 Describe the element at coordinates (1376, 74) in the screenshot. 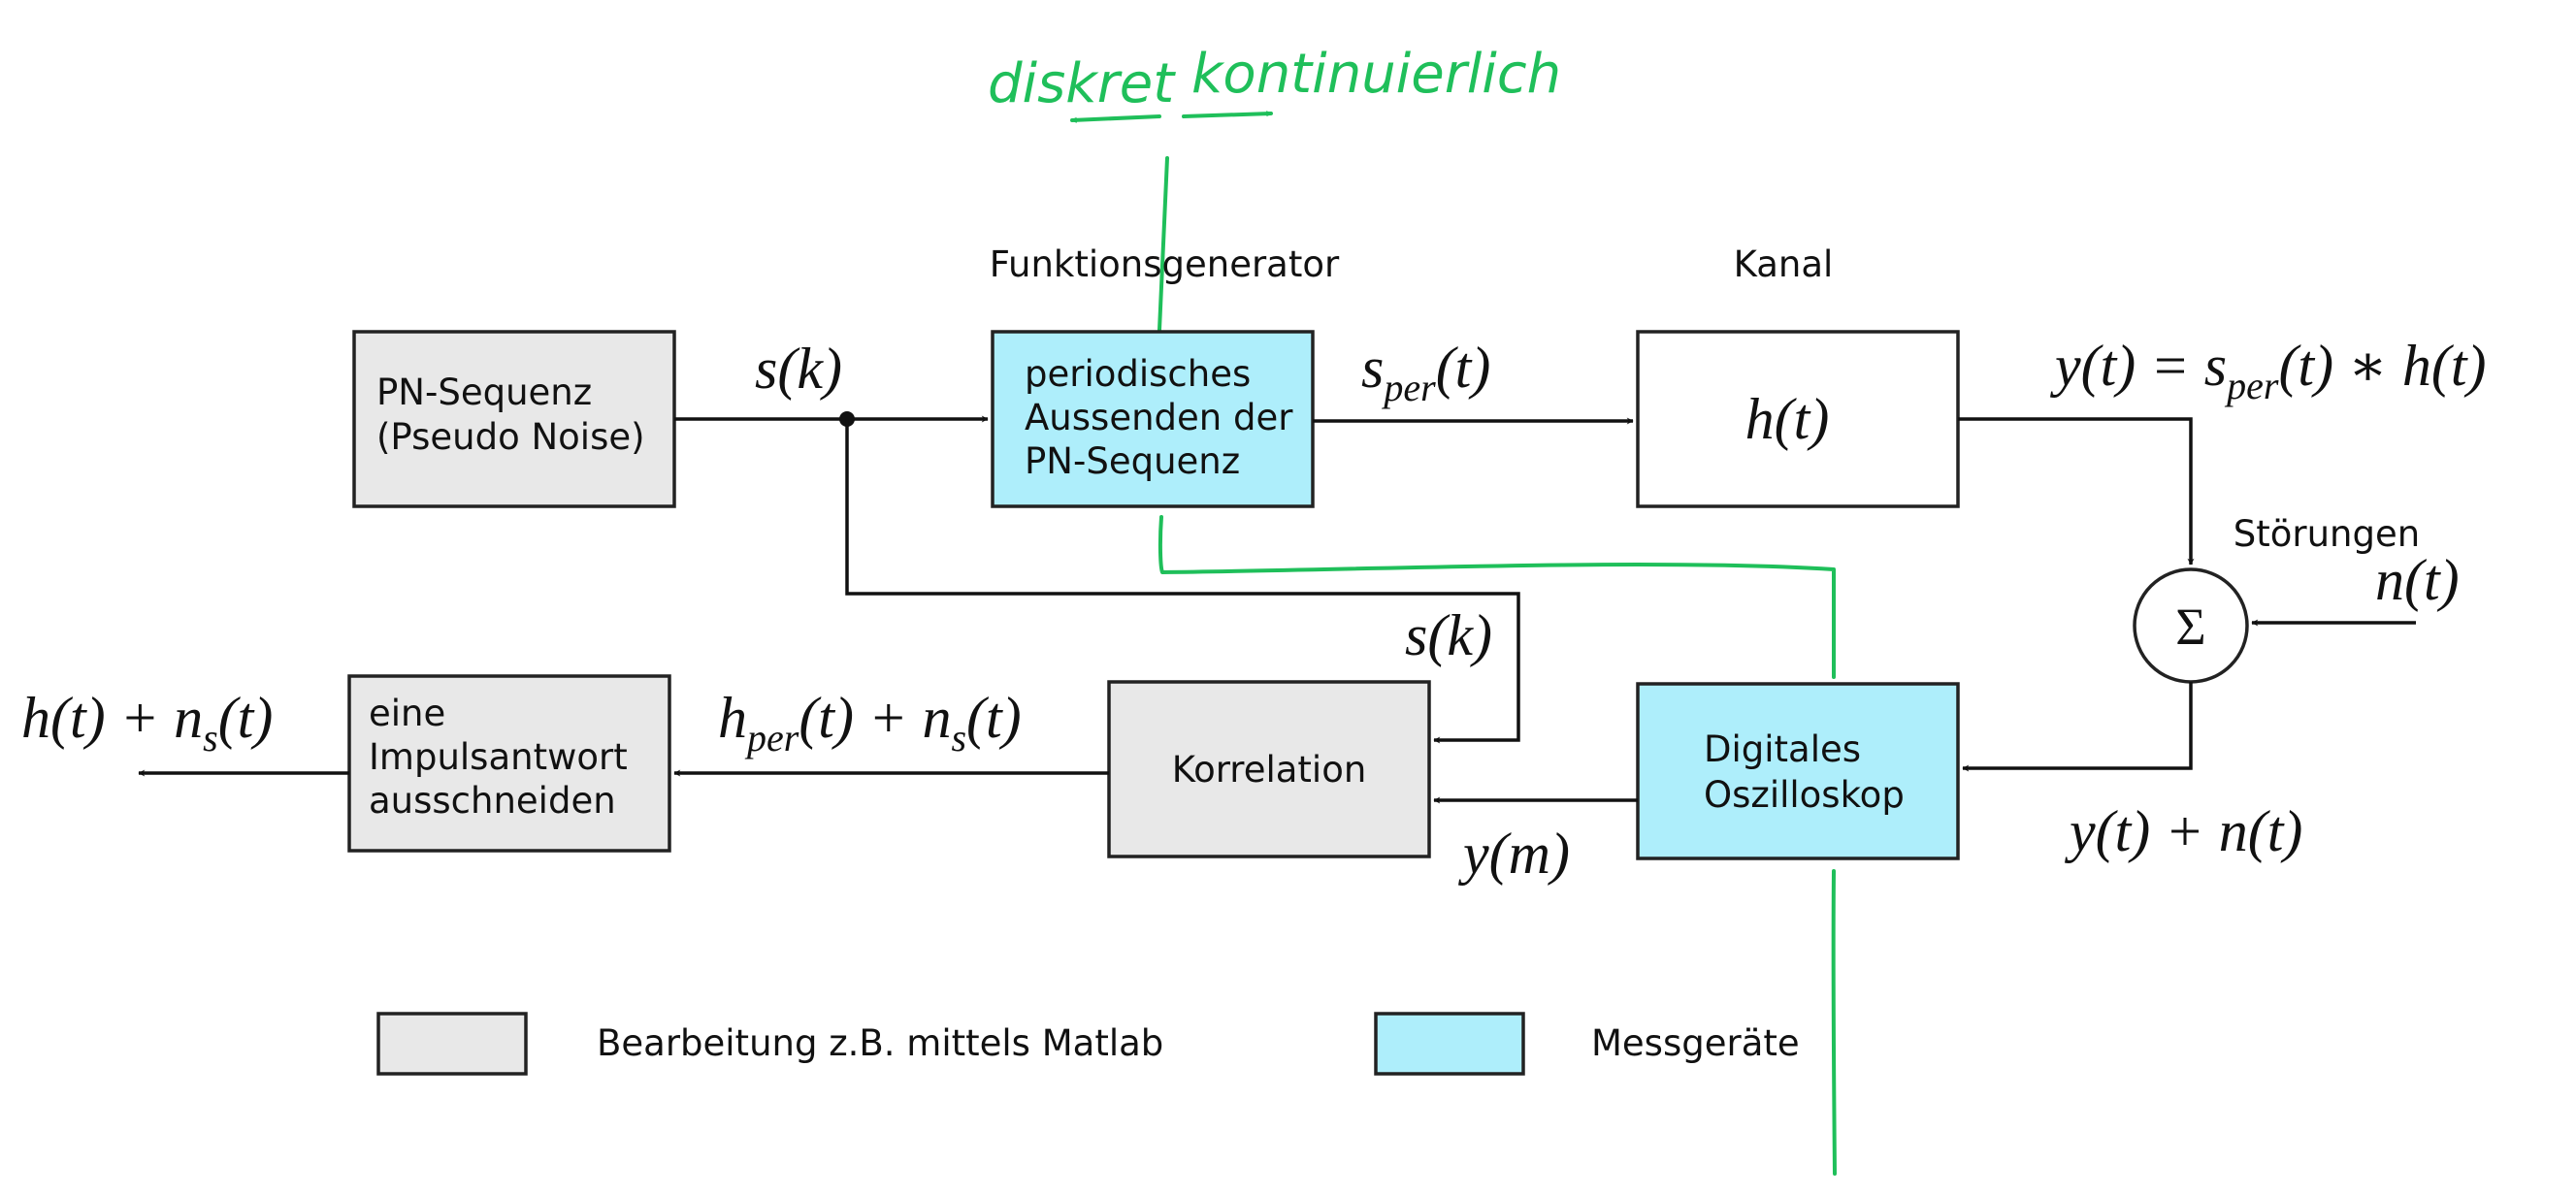

I see `annotation-kontinuierlich: kontinuierlich` at that location.